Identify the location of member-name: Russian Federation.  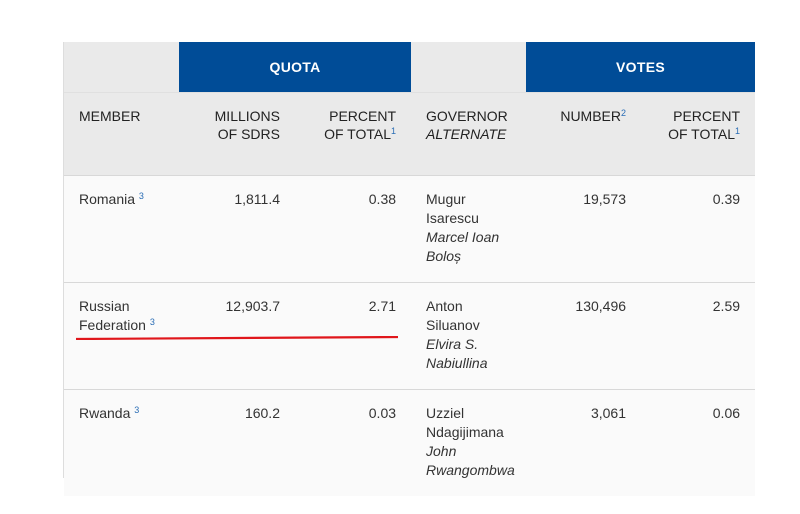
(112, 315).